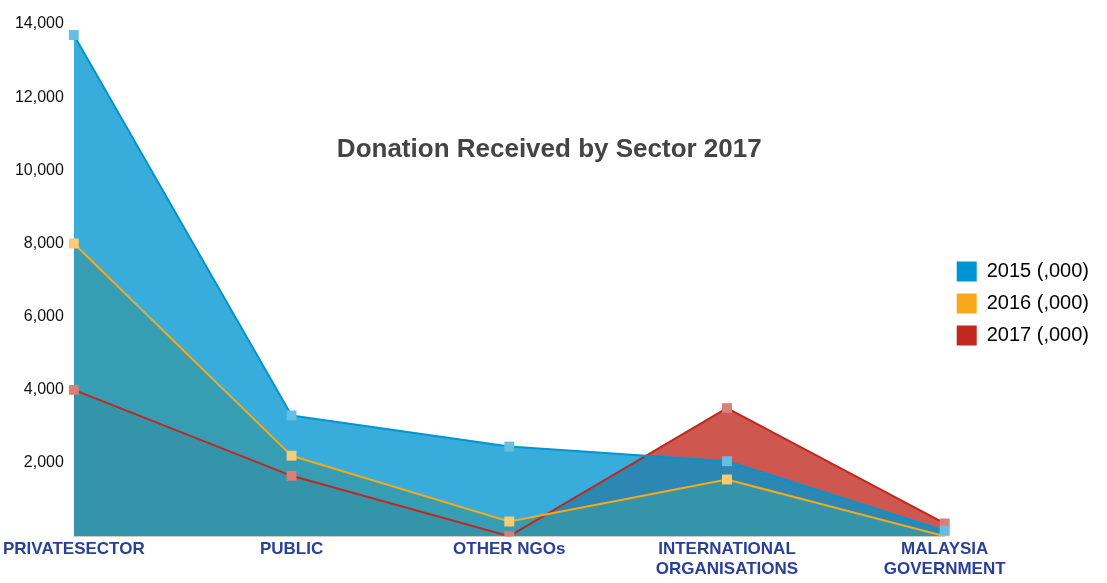 The image size is (1107, 583). Describe the element at coordinates (945, 559) in the screenshot. I see `x-tick-label: MALAYSIA GOVERNMENT` at that location.